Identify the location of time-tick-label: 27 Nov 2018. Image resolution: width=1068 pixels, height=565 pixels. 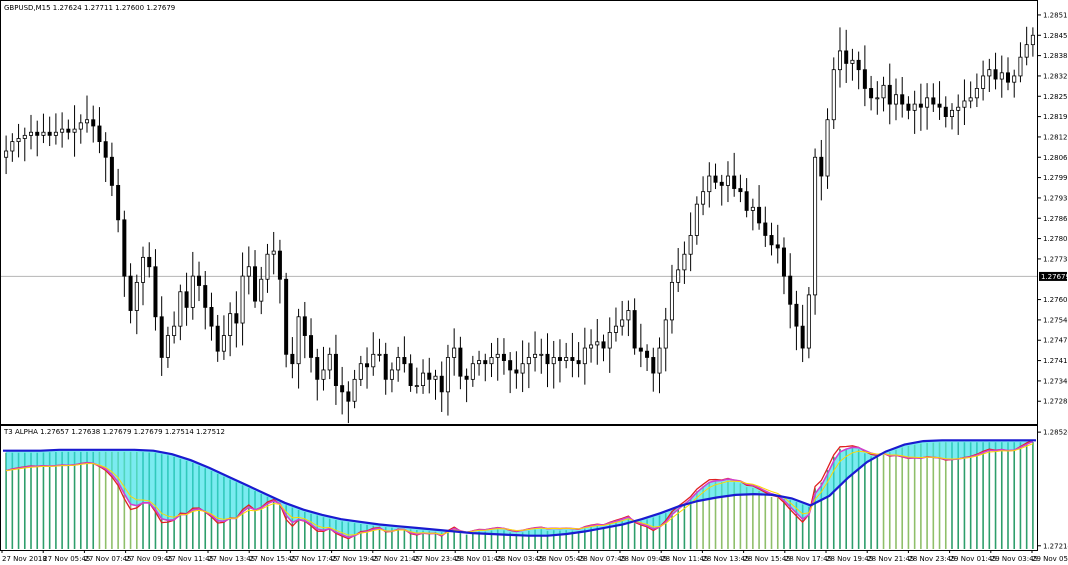
(24, 559).